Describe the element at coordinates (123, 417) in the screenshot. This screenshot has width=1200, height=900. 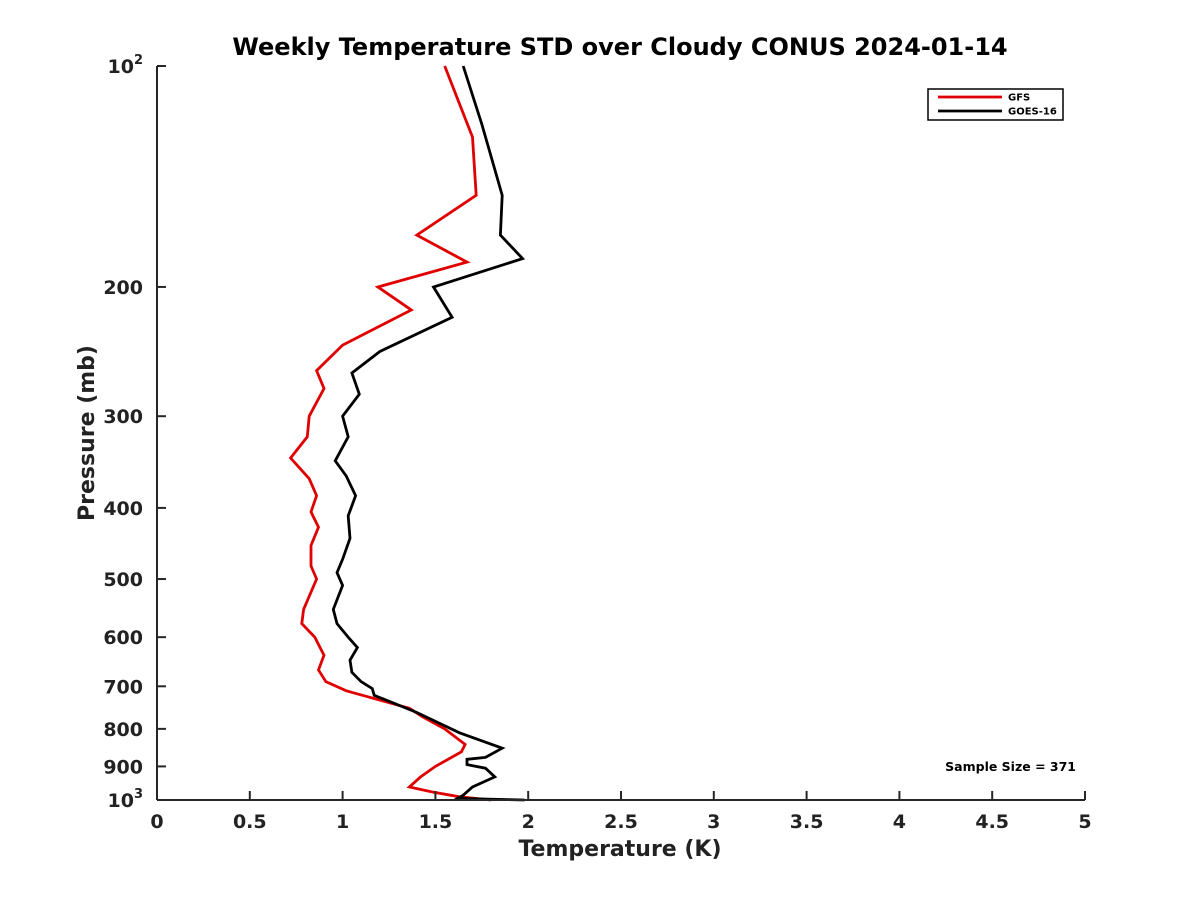
I see `y-tick-label: 300` at that location.